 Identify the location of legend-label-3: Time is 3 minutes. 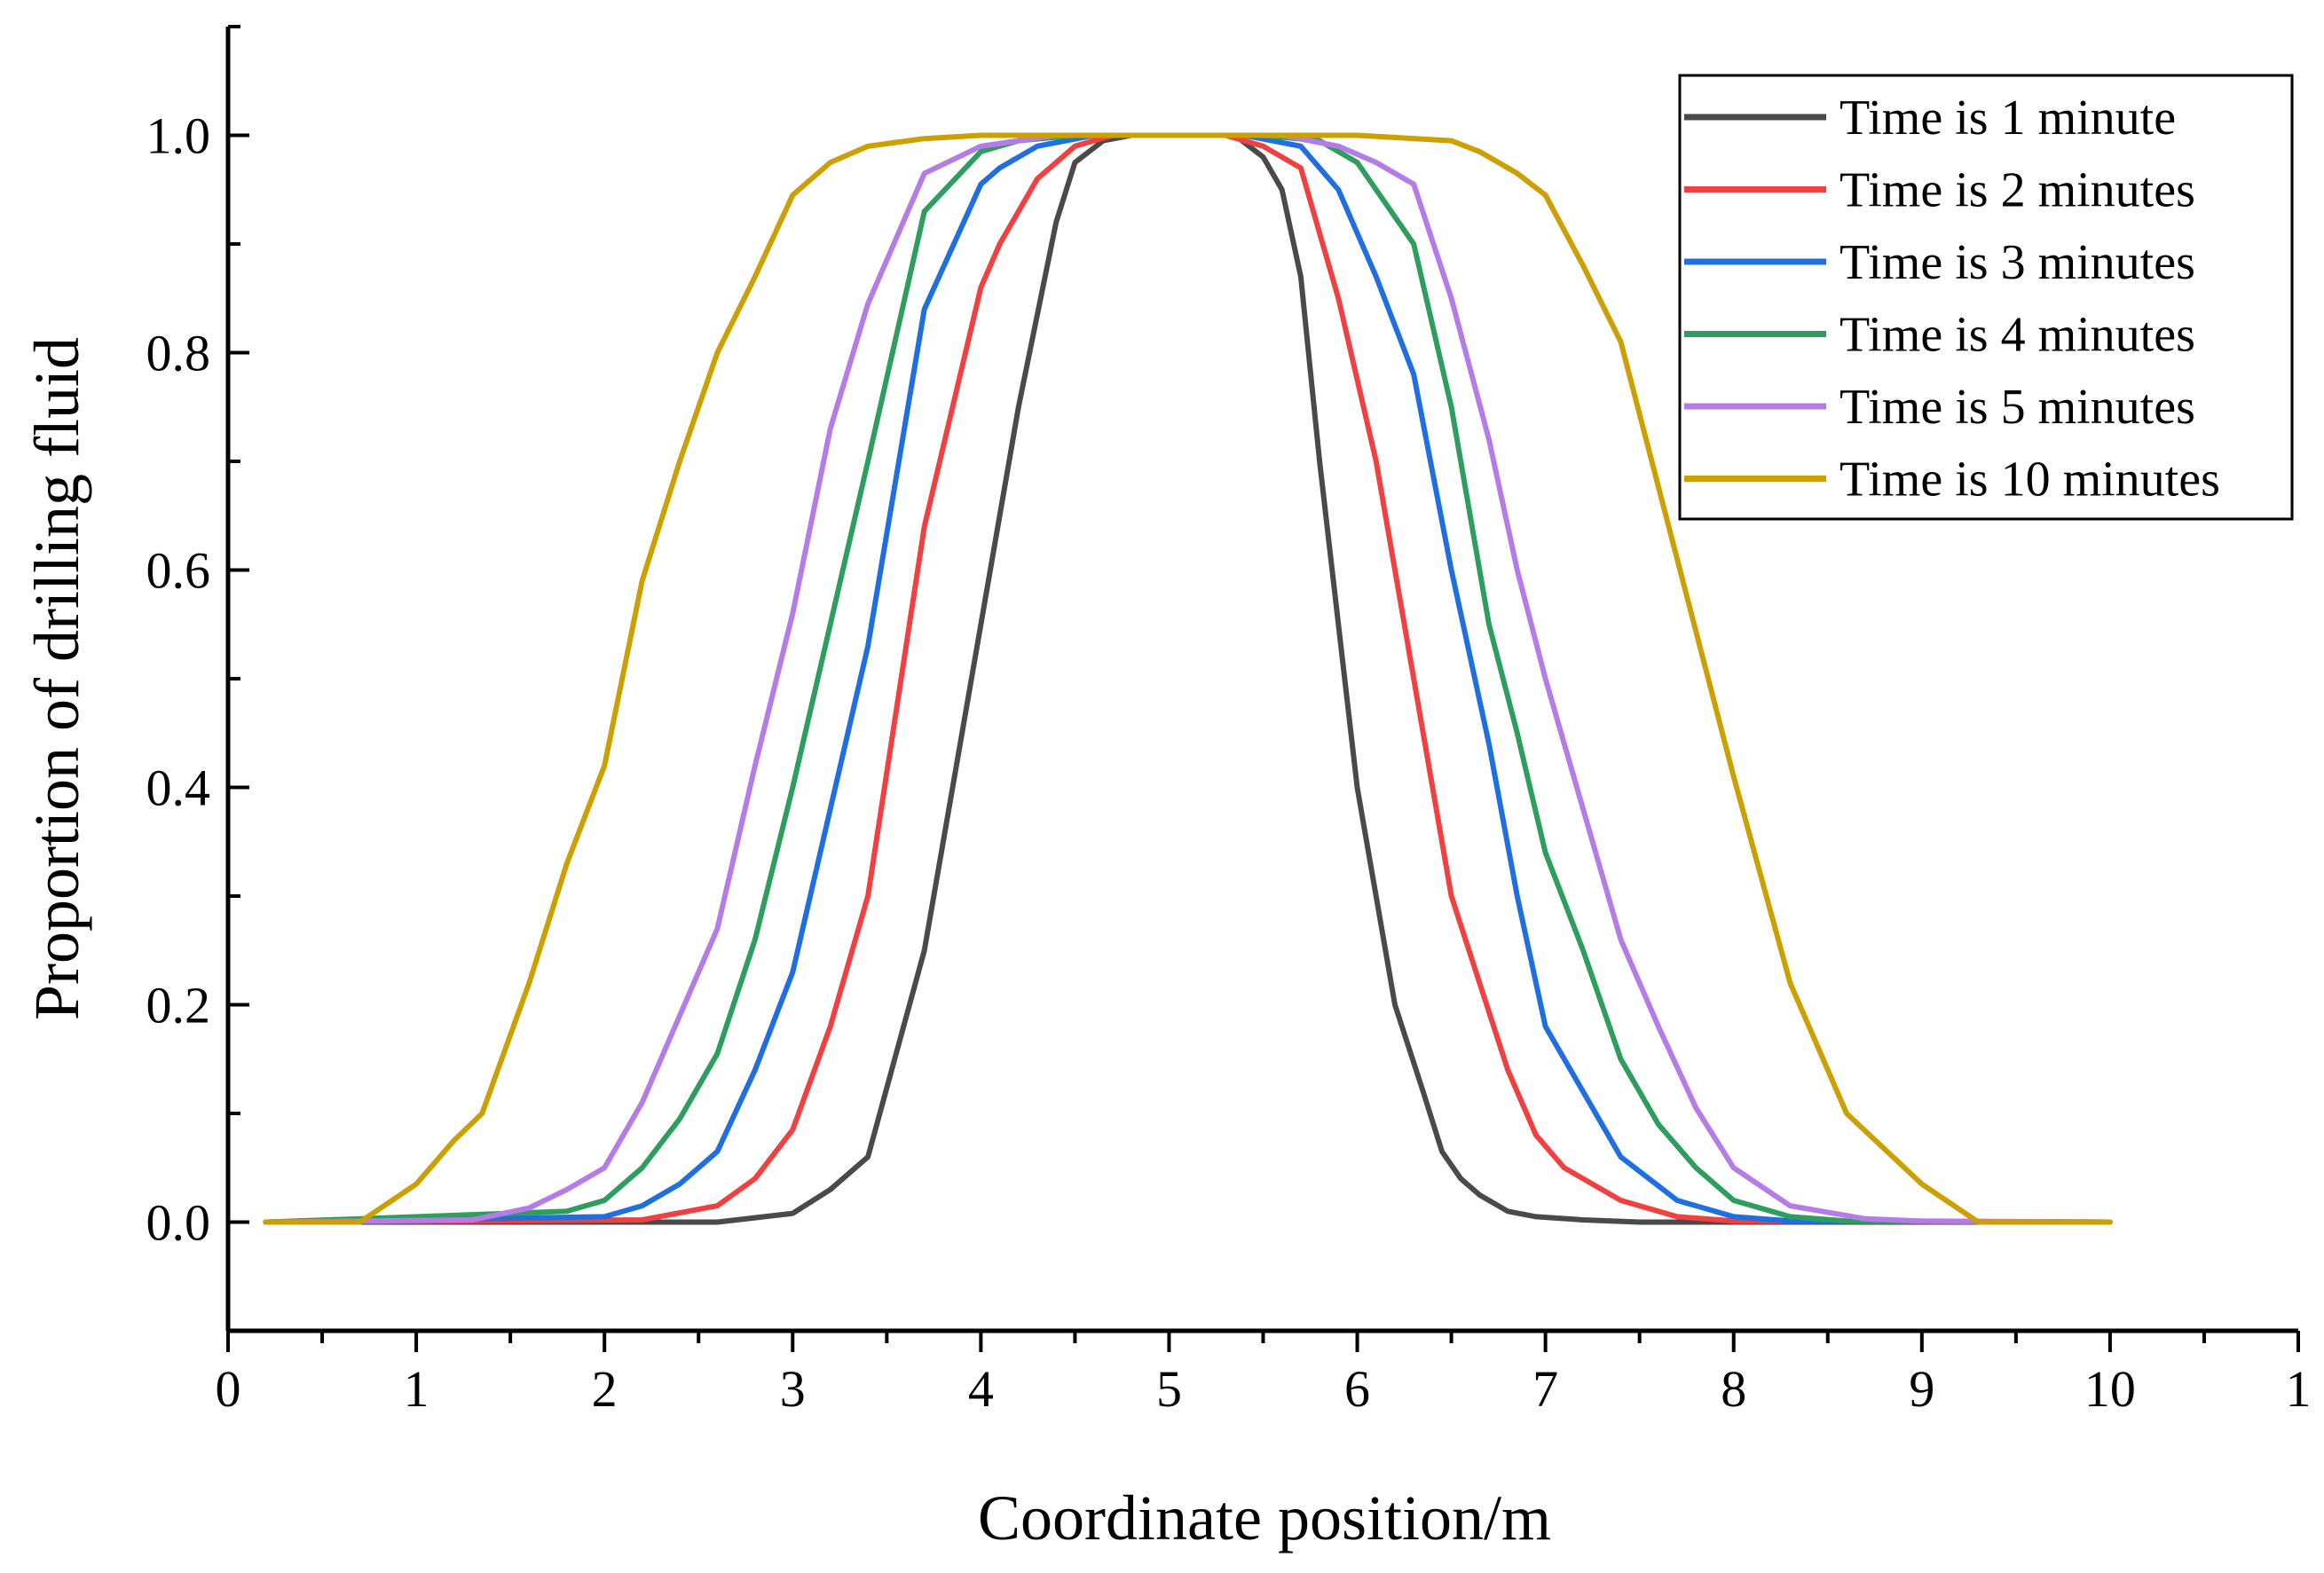
(2017, 262).